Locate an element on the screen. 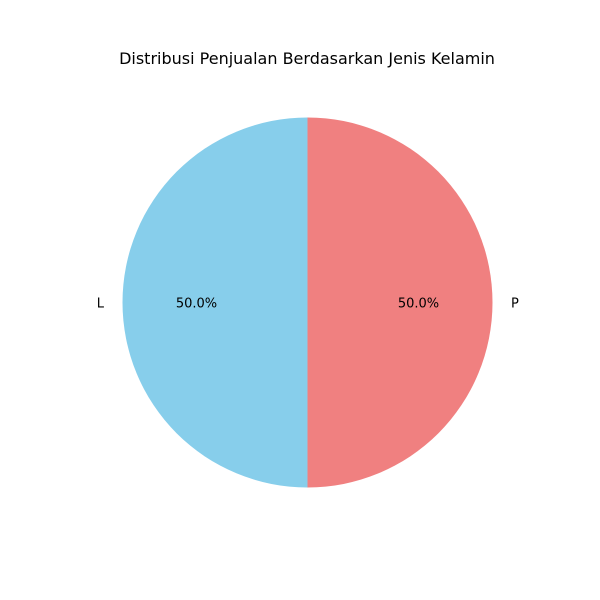 The width and height of the screenshot is (600, 600). slice-label-p: P is located at coordinates (515, 304).